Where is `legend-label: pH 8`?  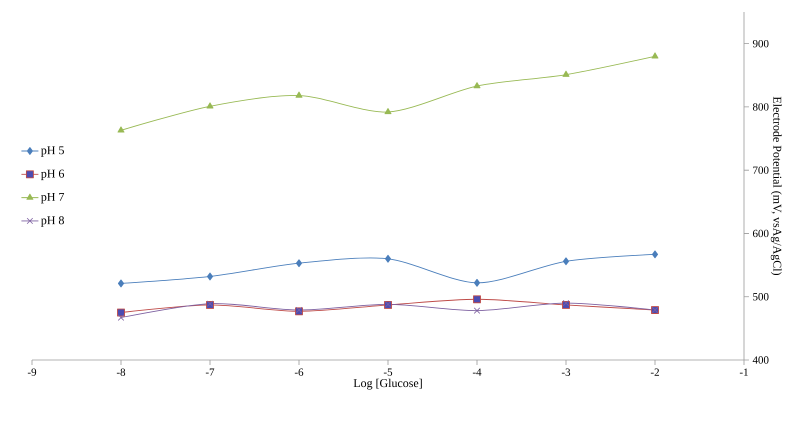 legend-label: pH 8 is located at coordinates (52, 221).